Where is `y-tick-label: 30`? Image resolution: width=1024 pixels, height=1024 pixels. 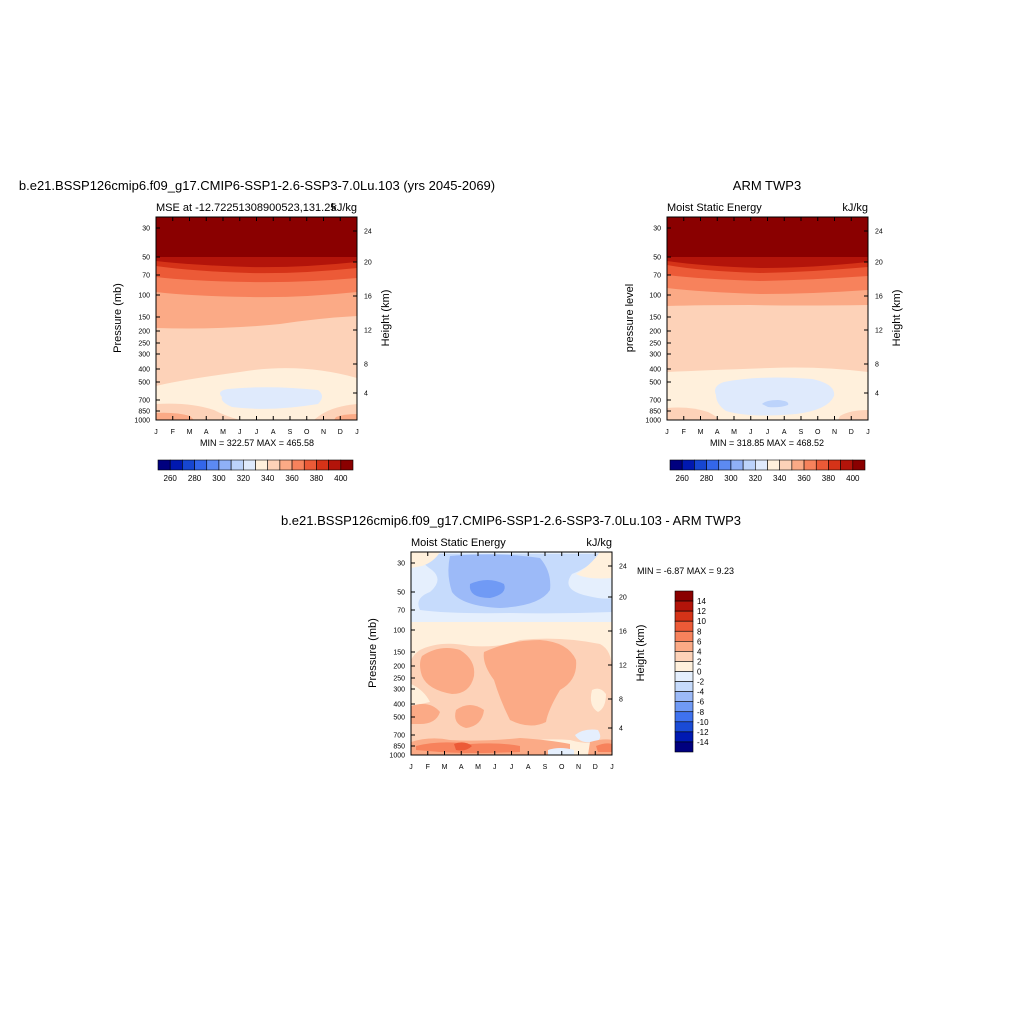
y-tick-label: 30 is located at coordinates (657, 229).